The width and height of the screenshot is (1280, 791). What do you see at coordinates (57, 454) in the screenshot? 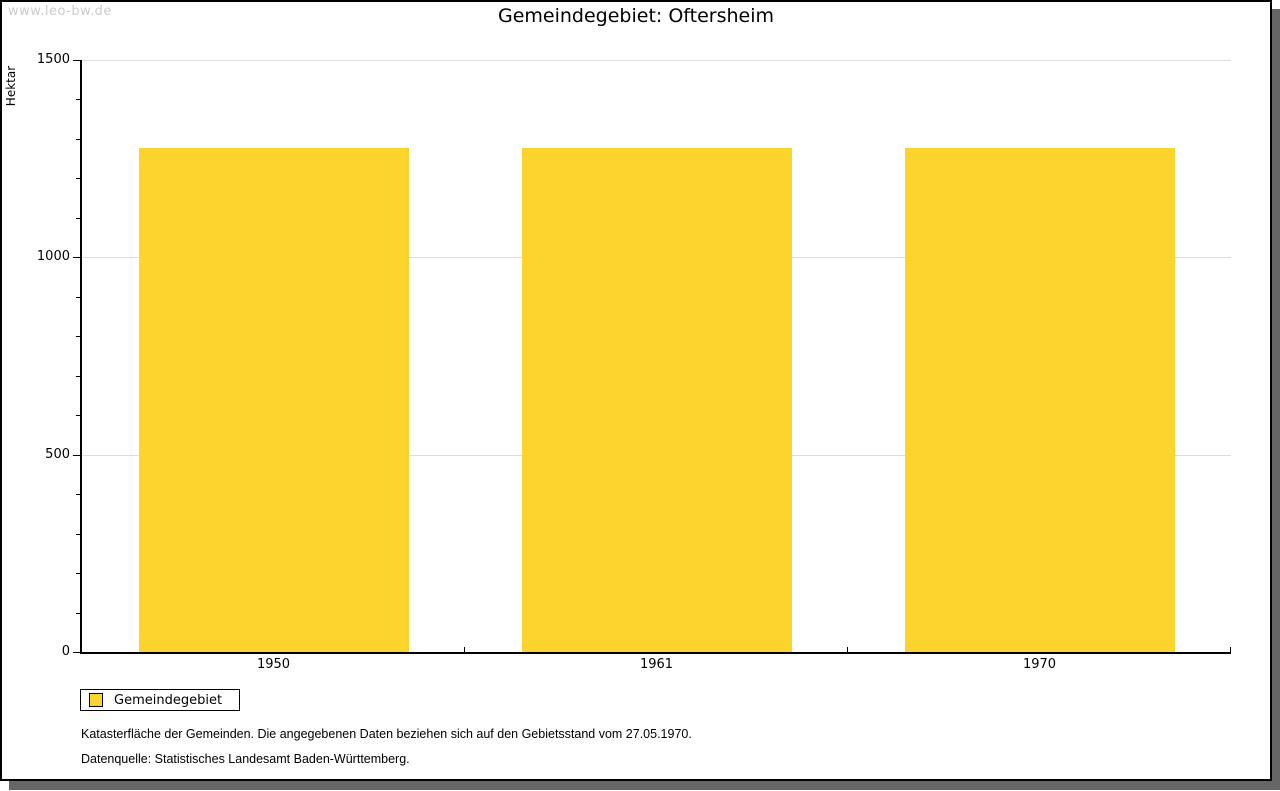
I see `y-tick-label: 500` at bounding box center [57, 454].